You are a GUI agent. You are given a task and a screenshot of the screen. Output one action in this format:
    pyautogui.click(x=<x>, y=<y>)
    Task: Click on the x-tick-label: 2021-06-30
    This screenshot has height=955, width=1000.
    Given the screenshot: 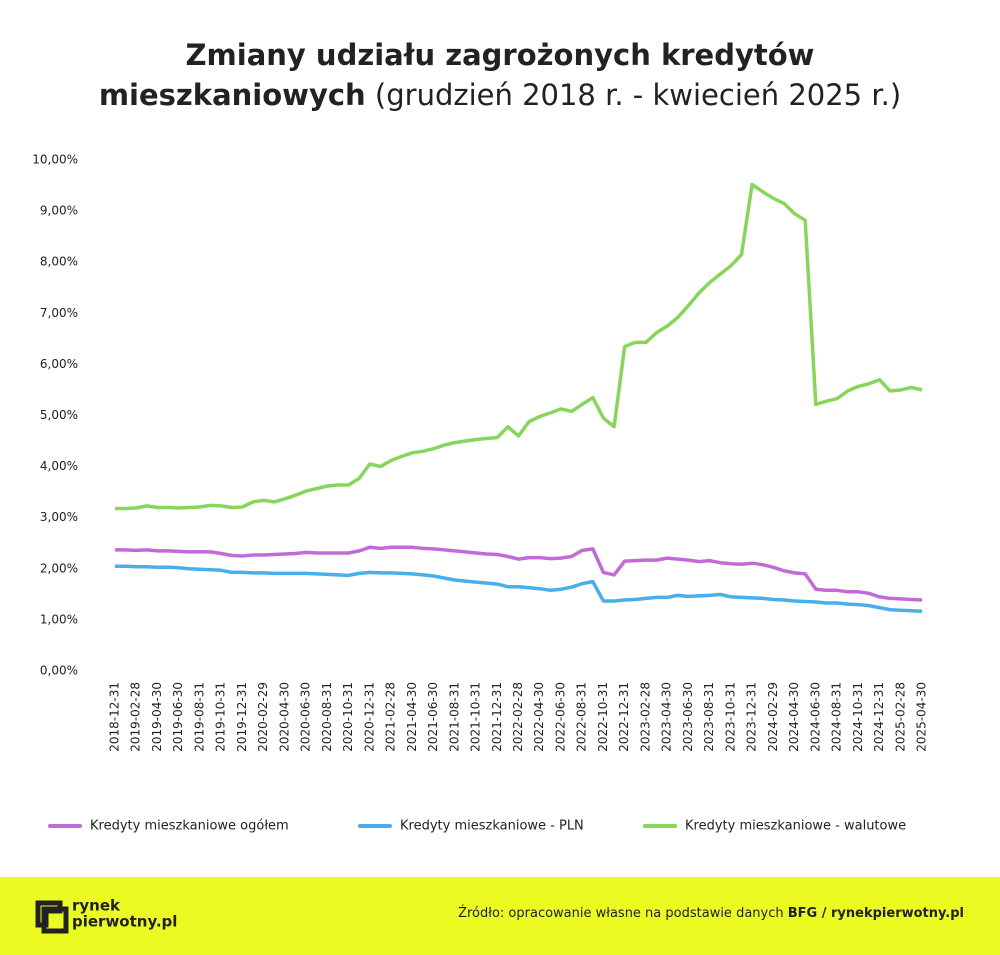 What is the action you would take?
    pyautogui.click(x=433, y=717)
    